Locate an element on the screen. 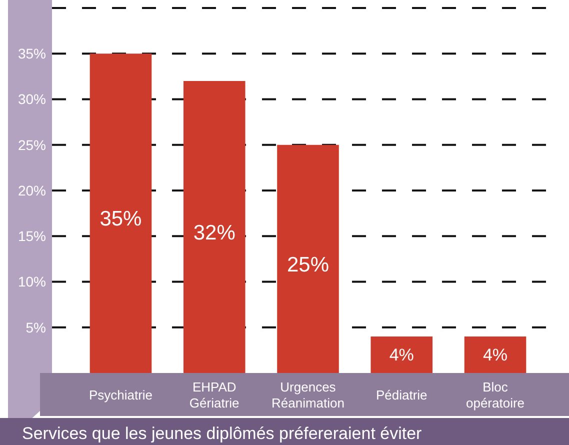  x-tick-label: Bloc opératoire is located at coordinates (495, 395).